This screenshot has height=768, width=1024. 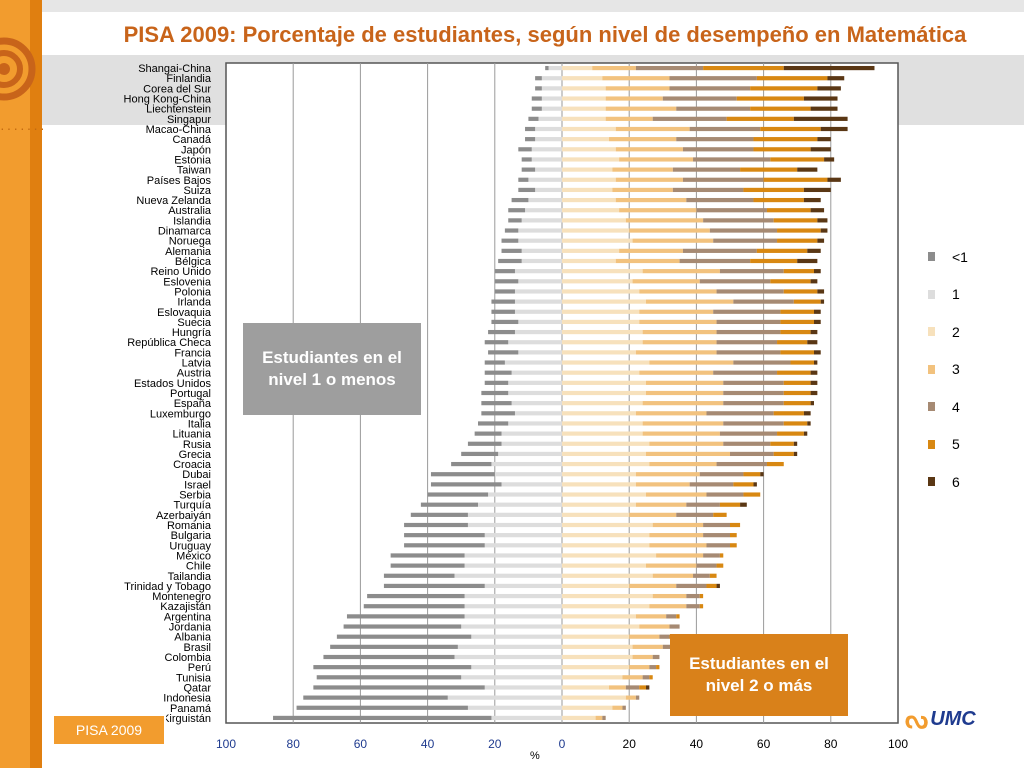 I want to click on country-label: Eslovenia, so click(x=187, y=282).